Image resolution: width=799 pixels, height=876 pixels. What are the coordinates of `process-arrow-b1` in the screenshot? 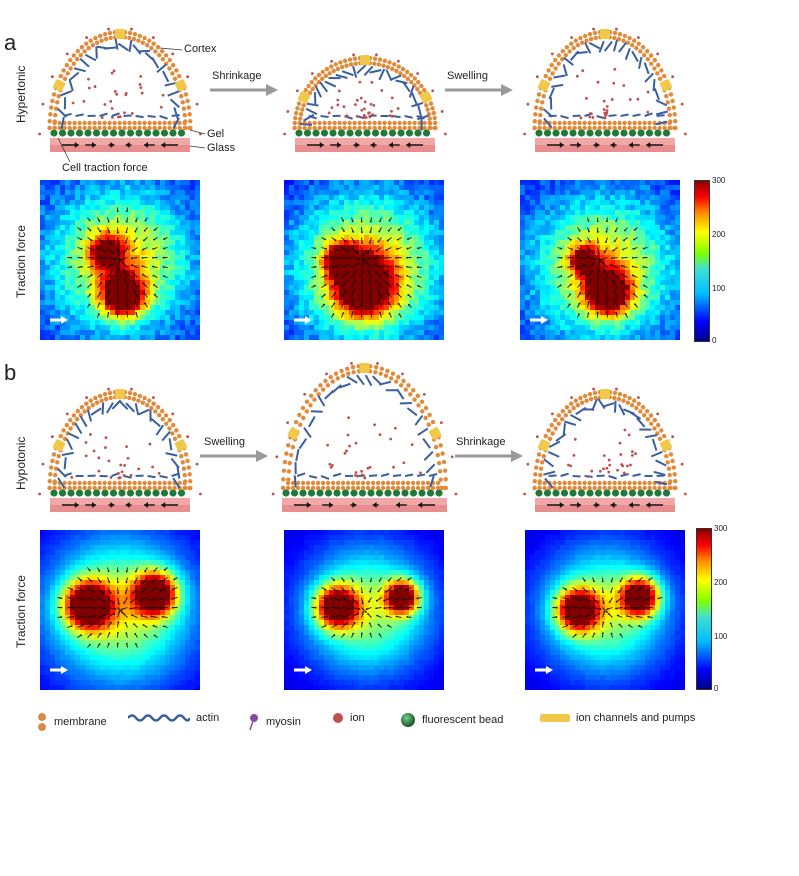 It's located at (234, 456).